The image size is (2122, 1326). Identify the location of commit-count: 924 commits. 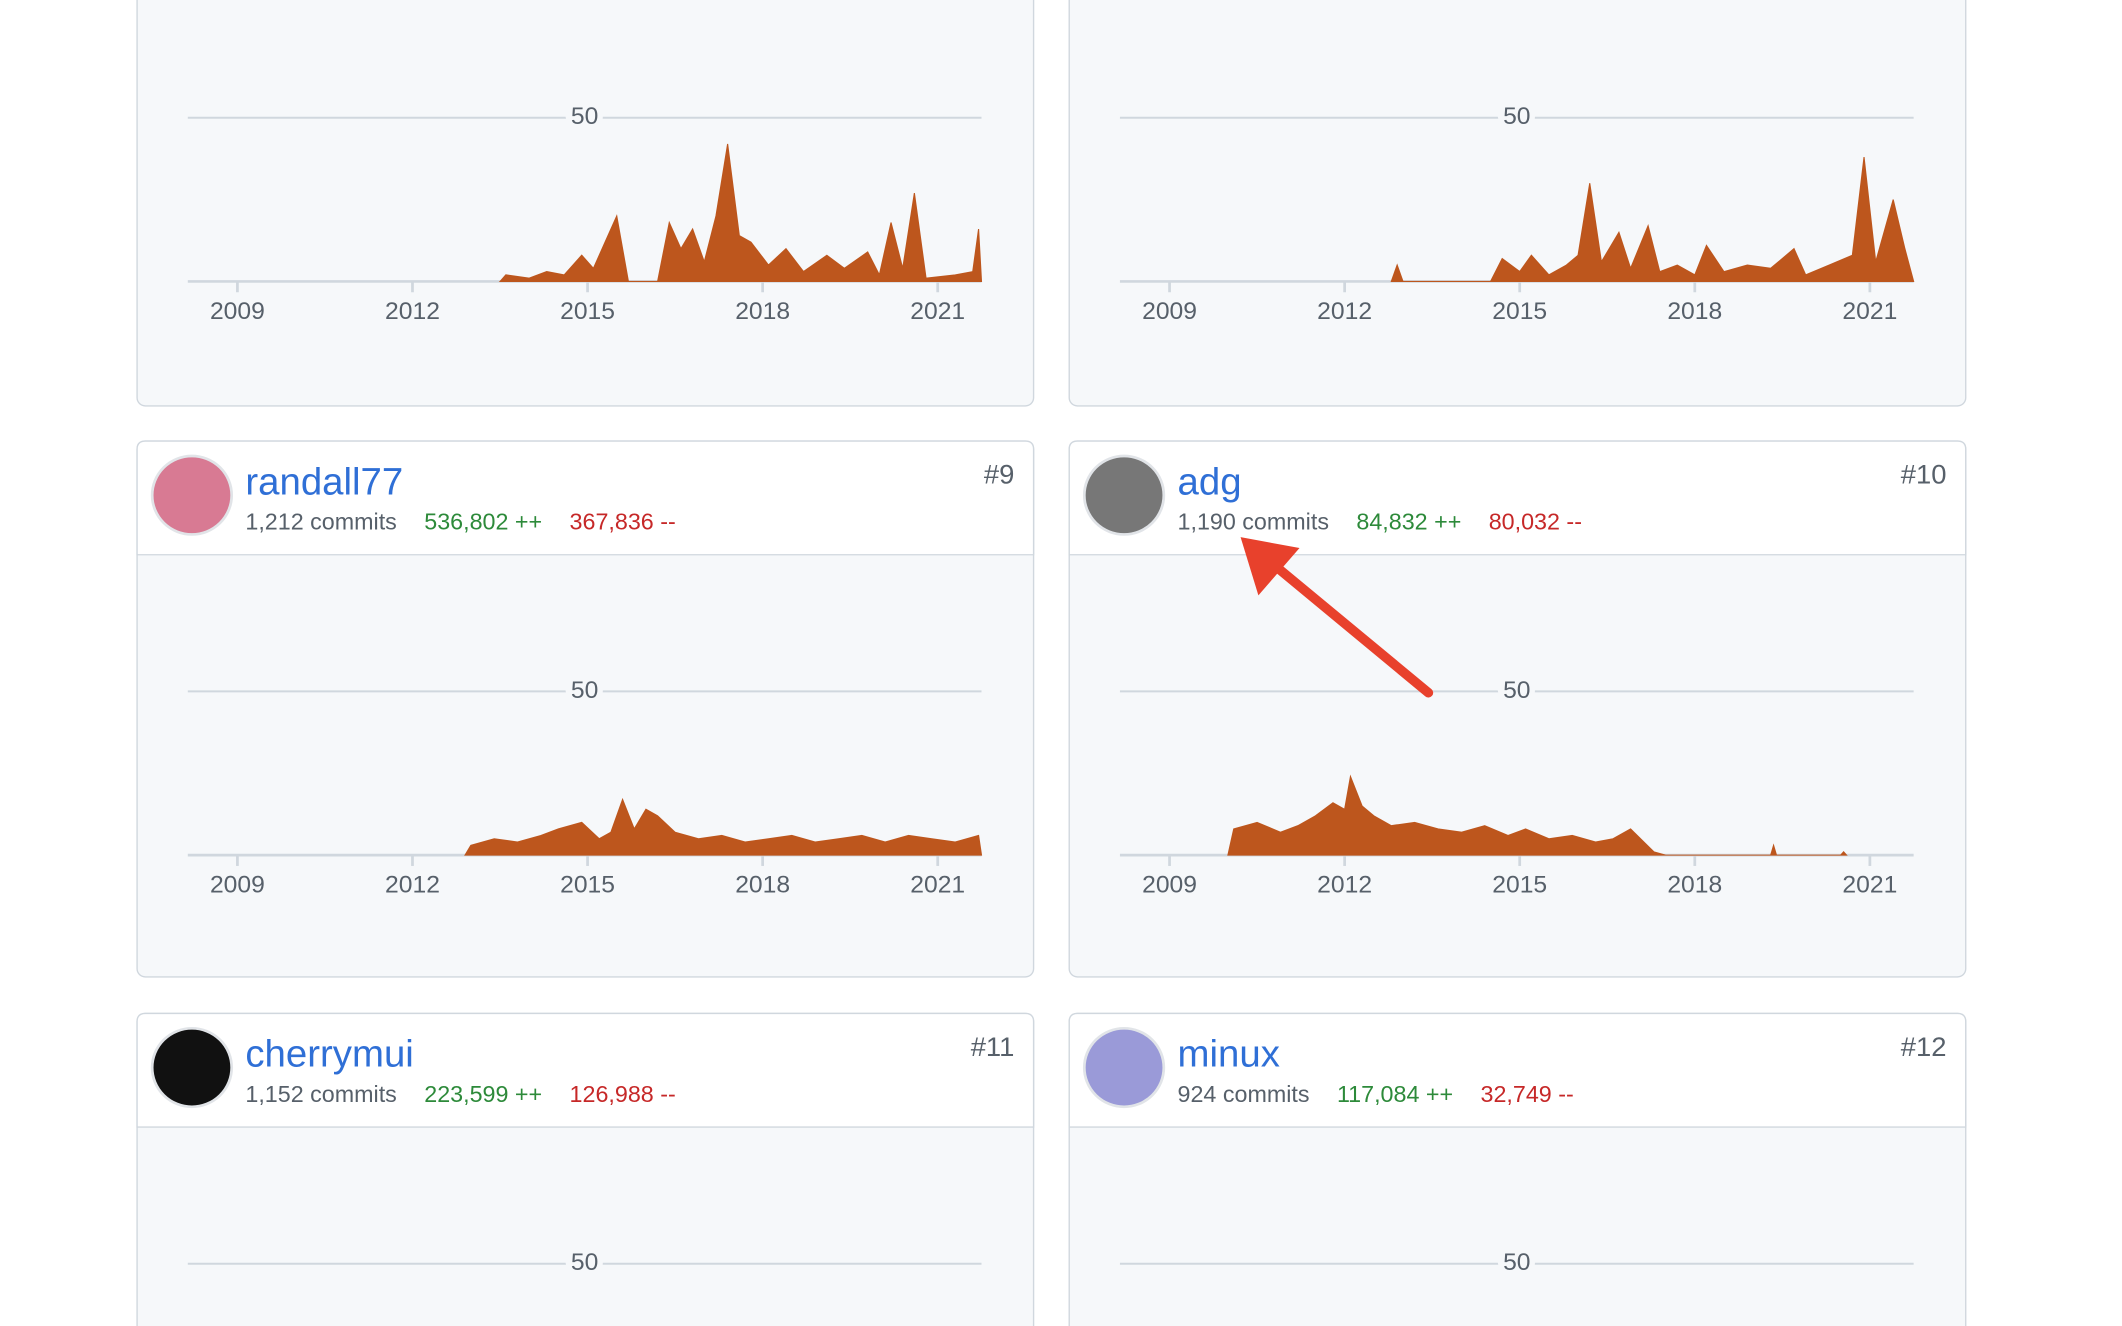
(1244, 1094).